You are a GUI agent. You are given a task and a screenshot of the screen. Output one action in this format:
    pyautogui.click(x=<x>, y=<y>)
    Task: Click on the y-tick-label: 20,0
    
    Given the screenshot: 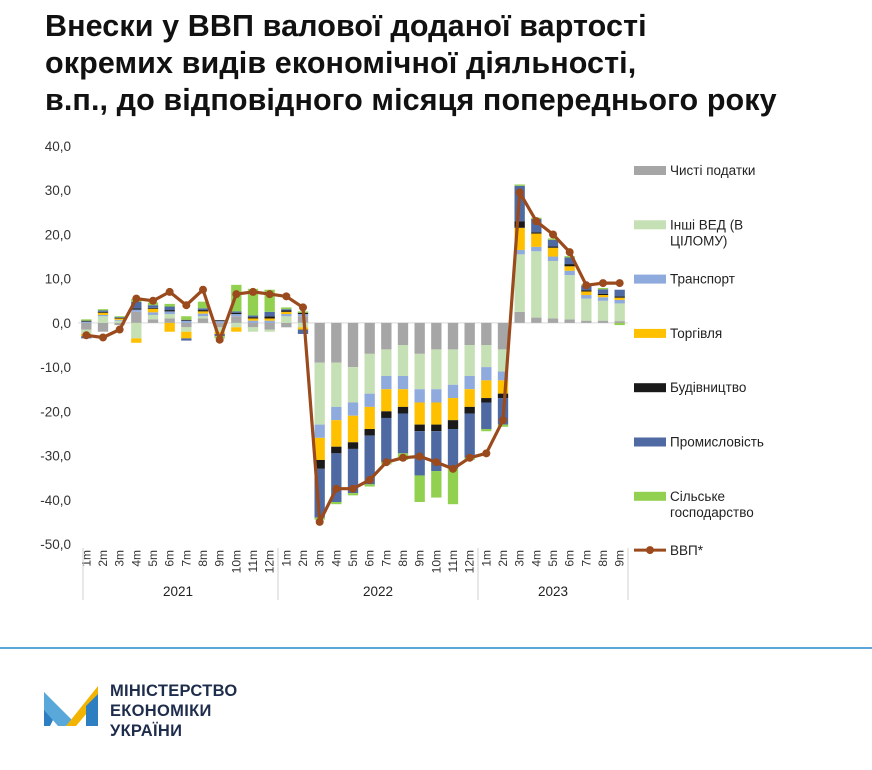 What is the action you would take?
    pyautogui.click(x=58, y=234)
    